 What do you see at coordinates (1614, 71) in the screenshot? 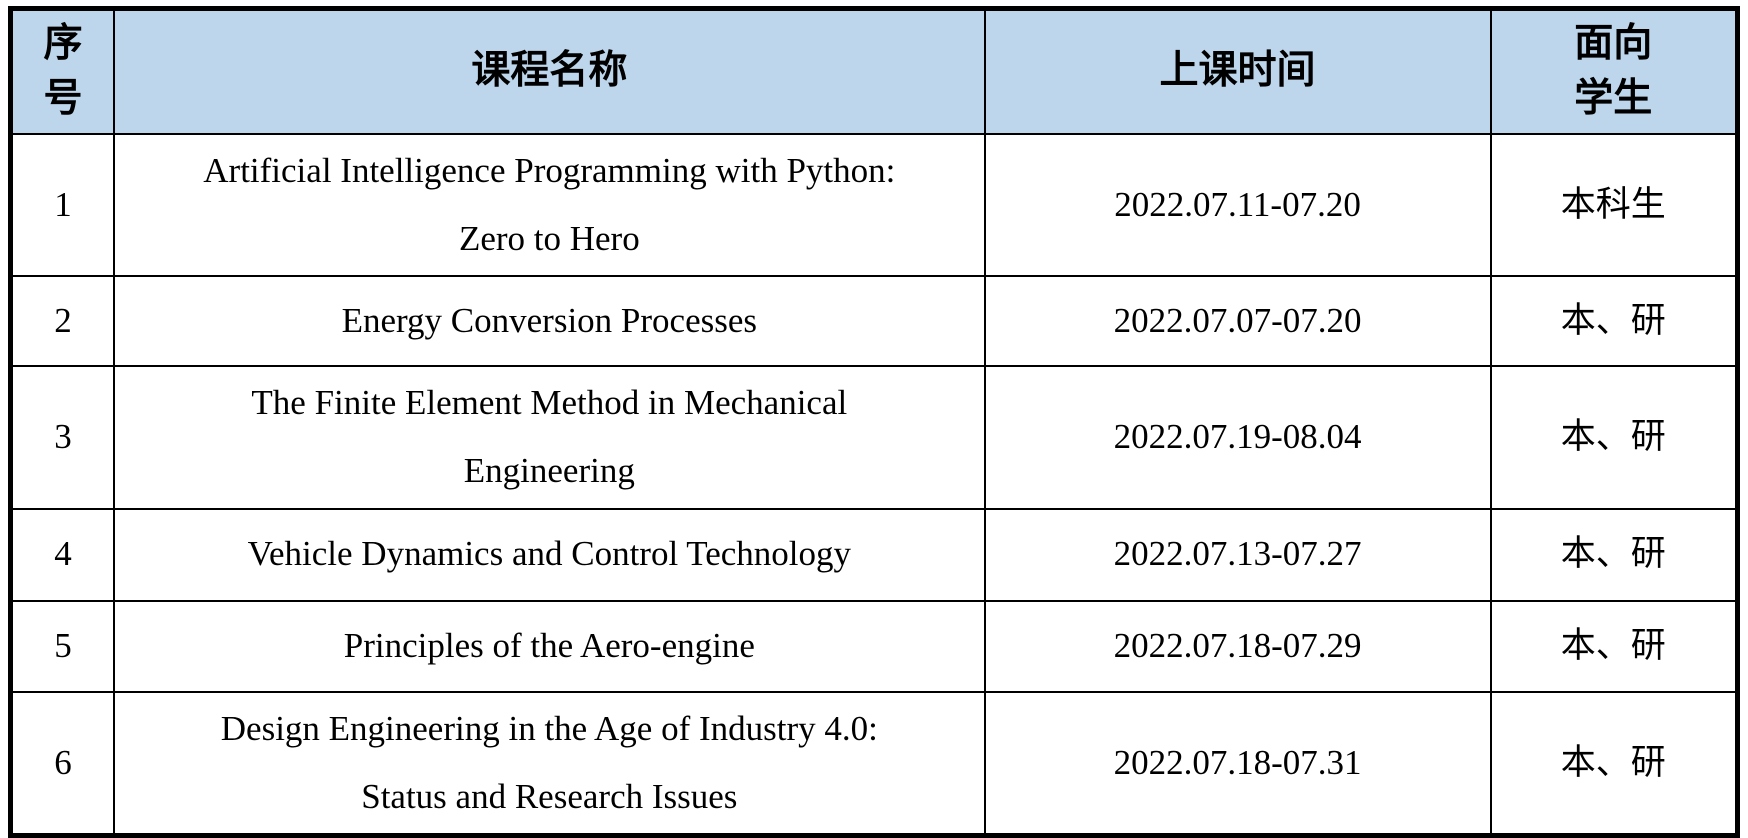
I see `column-header-students: 面向 学生` at bounding box center [1614, 71].